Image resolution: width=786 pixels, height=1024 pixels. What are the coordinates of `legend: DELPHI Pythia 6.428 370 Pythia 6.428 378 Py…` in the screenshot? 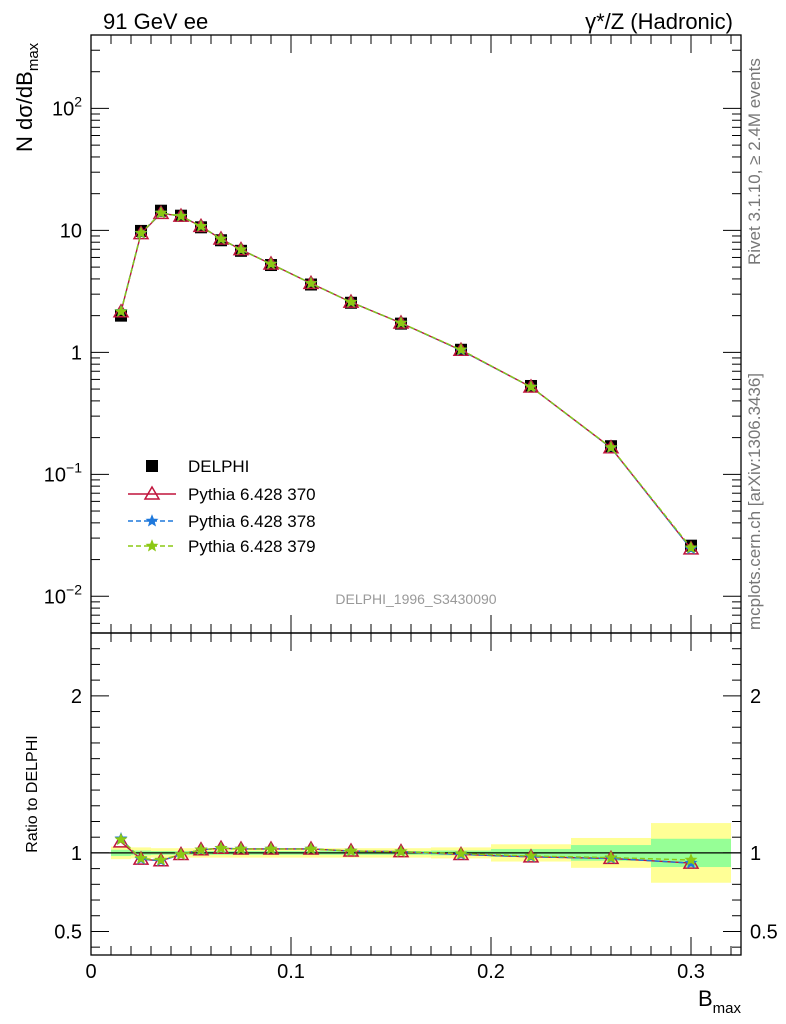 It's located at (222, 506).